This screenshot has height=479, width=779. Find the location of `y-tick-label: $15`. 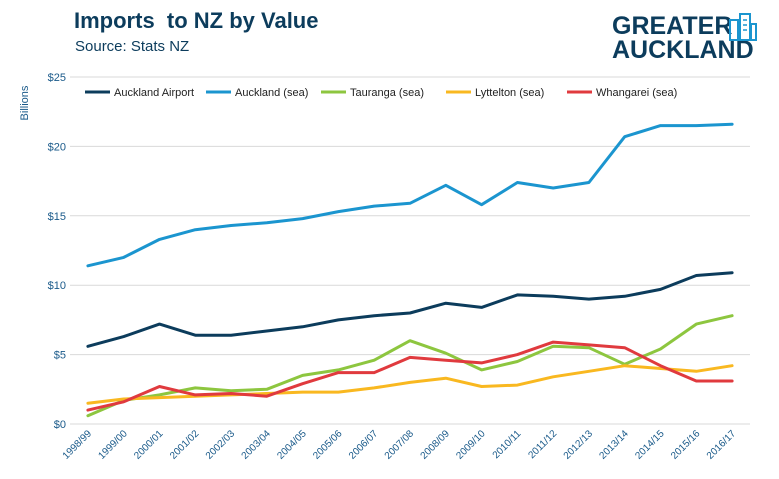

y-tick-label: $15 is located at coordinates (57, 217).